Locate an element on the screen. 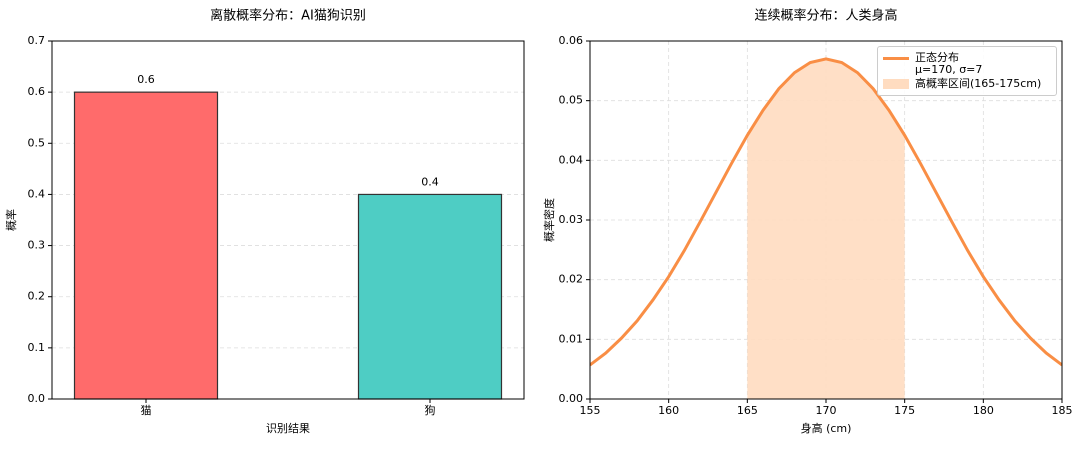  y-tick-label: 0.1 is located at coordinates (37, 347).